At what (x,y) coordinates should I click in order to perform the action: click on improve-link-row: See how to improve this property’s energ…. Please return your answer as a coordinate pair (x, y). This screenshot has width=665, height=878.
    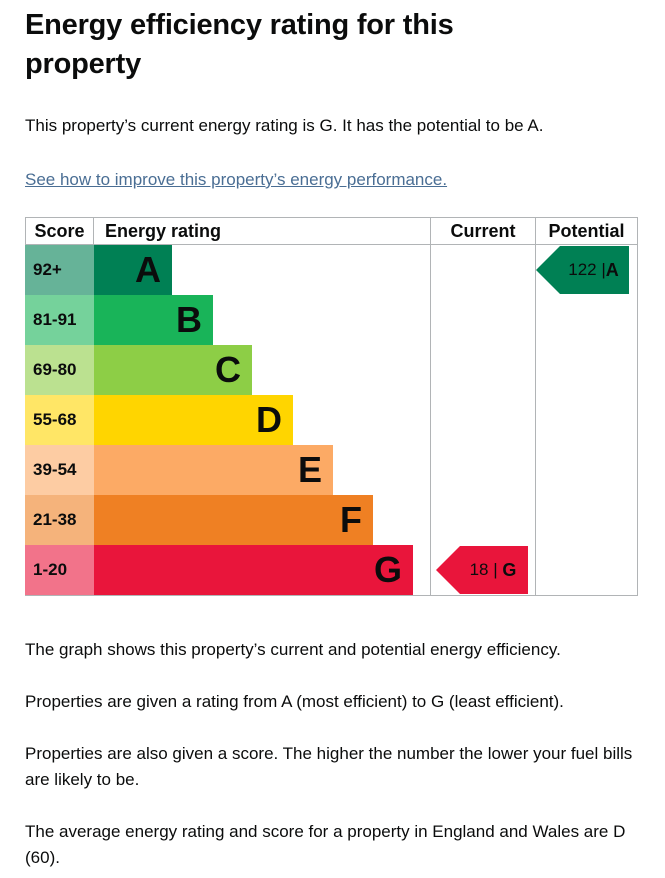
    Looking at the image, I should click on (331, 180).